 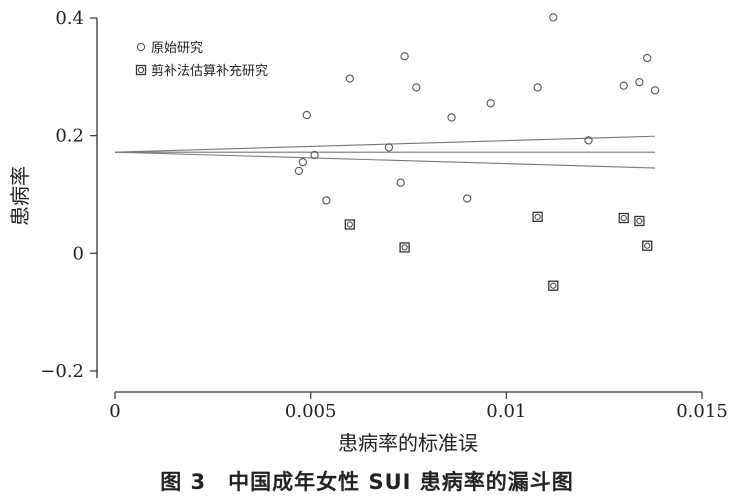 What do you see at coordinates (78, 253) in the screenshot?
I see `y-tick-label: 0` at bounding box center [78, 253].